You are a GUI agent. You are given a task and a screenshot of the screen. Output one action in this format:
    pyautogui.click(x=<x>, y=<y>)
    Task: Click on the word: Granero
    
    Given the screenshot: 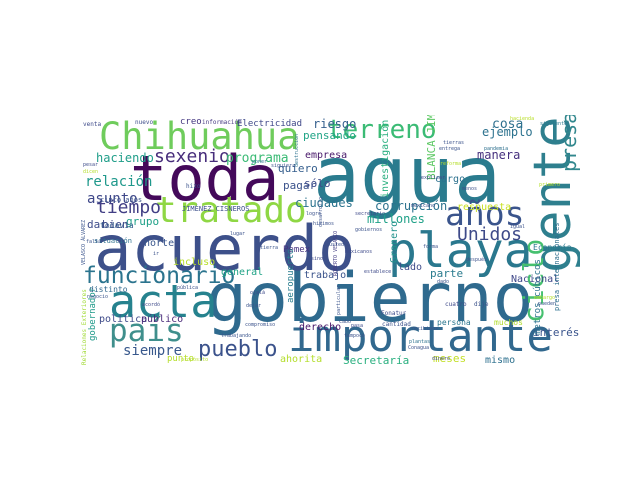 What is the action you would take?
    pyautogui.click(x=394, y=241)
    